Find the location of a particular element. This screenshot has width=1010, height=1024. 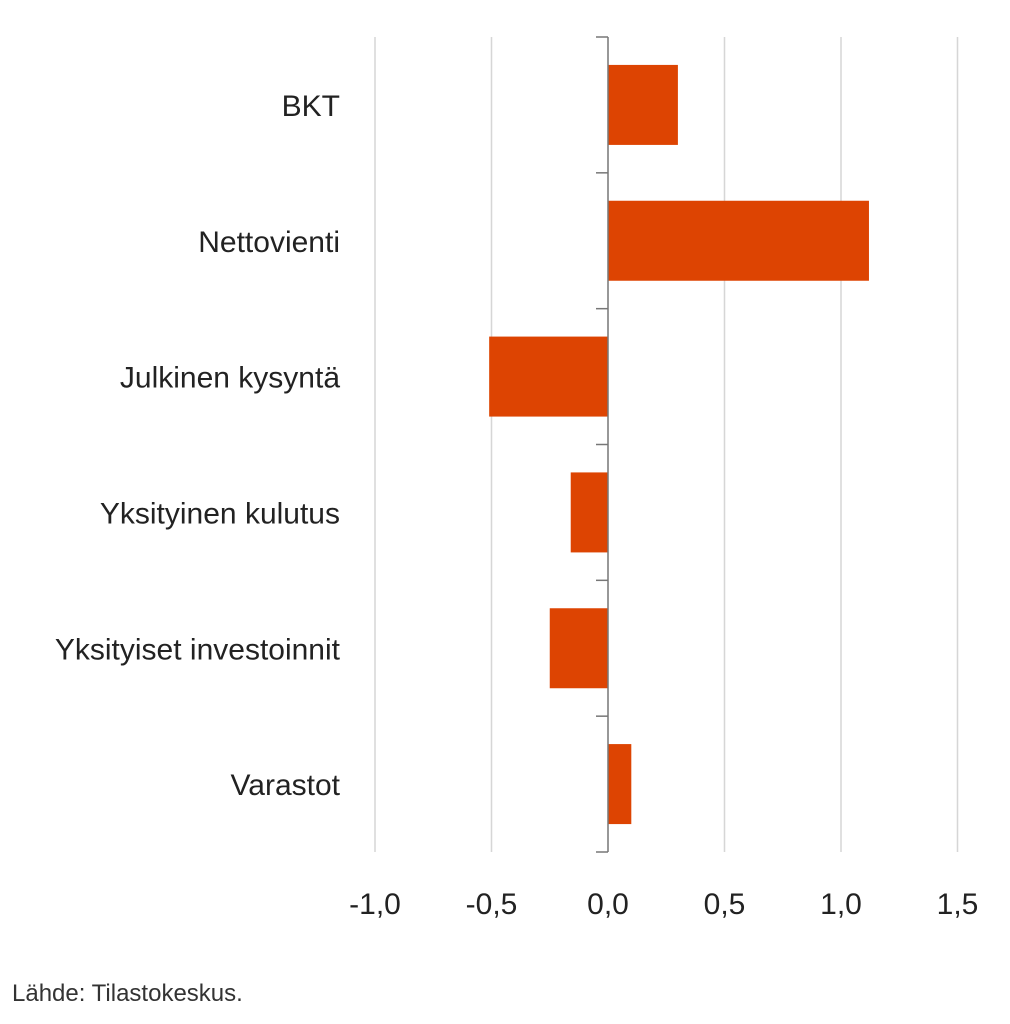

x-tick-label: 0,0 is located at coordinates (608, 904).